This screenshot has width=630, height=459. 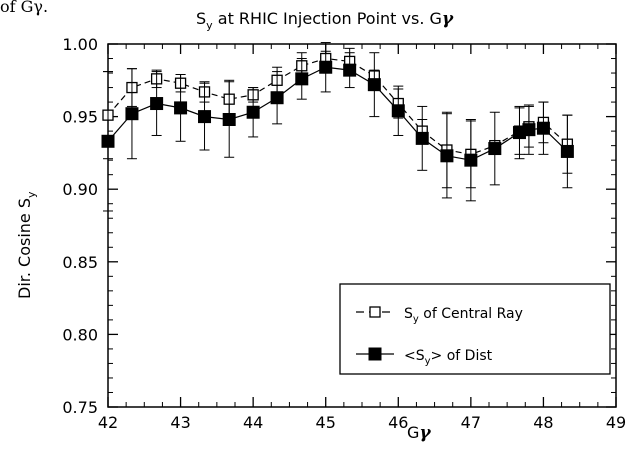 I want to click on caption-fragment-text: of Gγ., so click(x=24, y=8).